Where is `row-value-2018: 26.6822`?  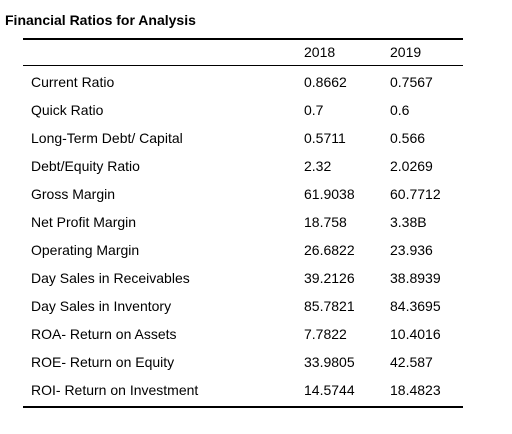
row-value-2018: 26.6822 is located at coordinates (329, 250).